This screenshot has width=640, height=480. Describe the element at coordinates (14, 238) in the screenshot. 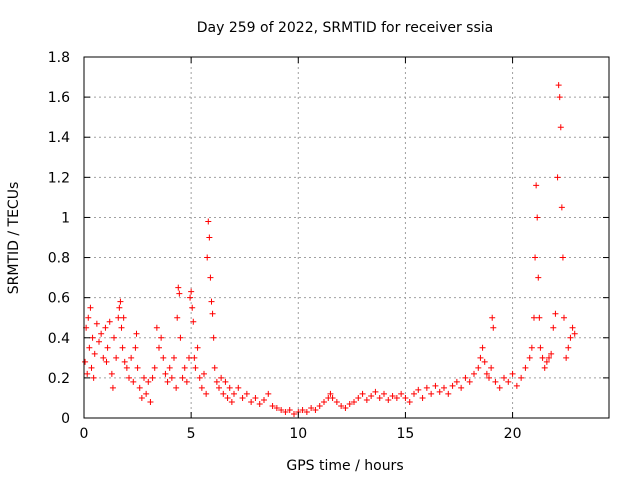

I see `y-axis-label: SRMTID / TECUs` at that location.